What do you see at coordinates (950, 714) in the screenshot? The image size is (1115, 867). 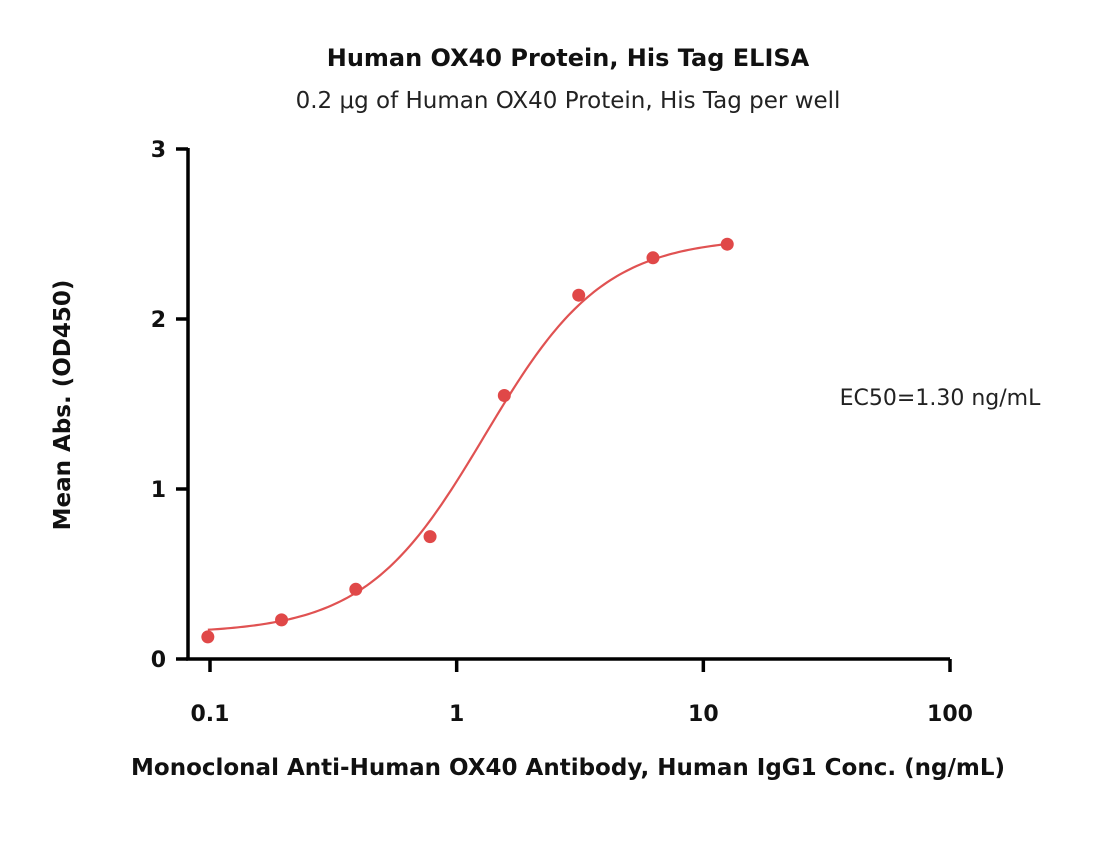 I see `x-tick-label: 100` at bounding box center [950, 714].